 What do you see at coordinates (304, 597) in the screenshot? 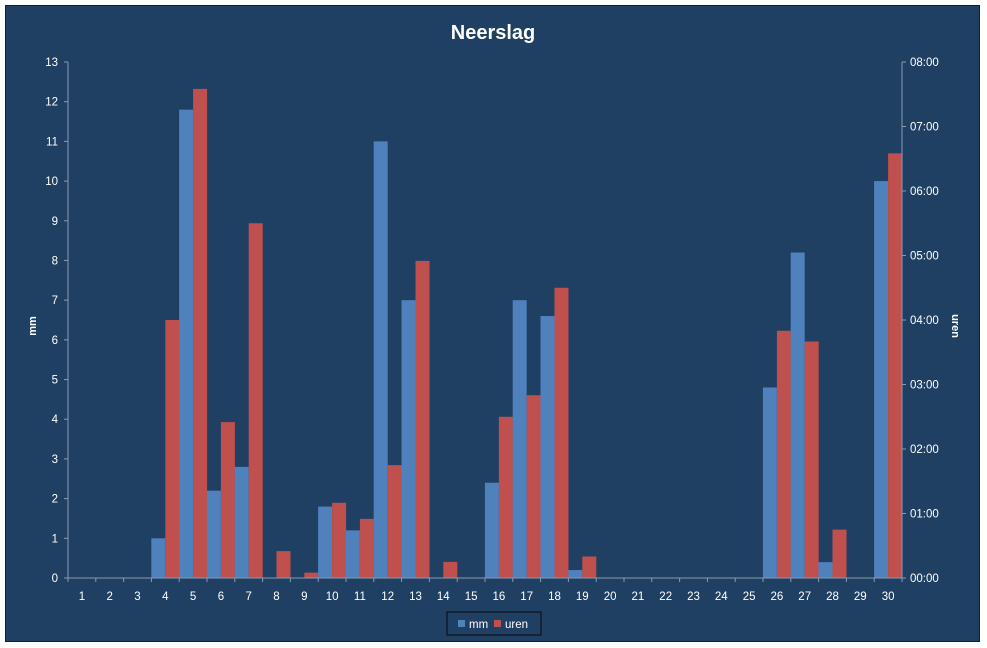
I see `x-tick-label: 9` at bounding box center [304, 597].